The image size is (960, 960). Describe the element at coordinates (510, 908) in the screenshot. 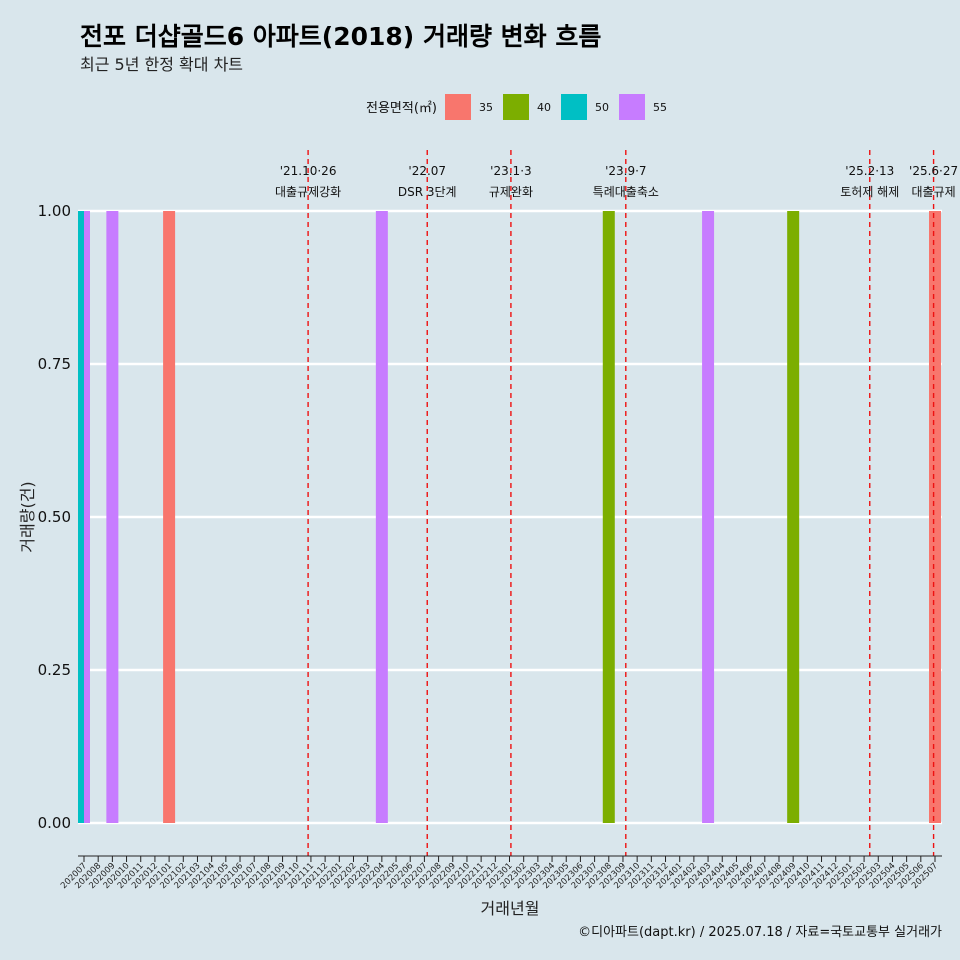

I see `x-axis-title: 거래년월` at that location.